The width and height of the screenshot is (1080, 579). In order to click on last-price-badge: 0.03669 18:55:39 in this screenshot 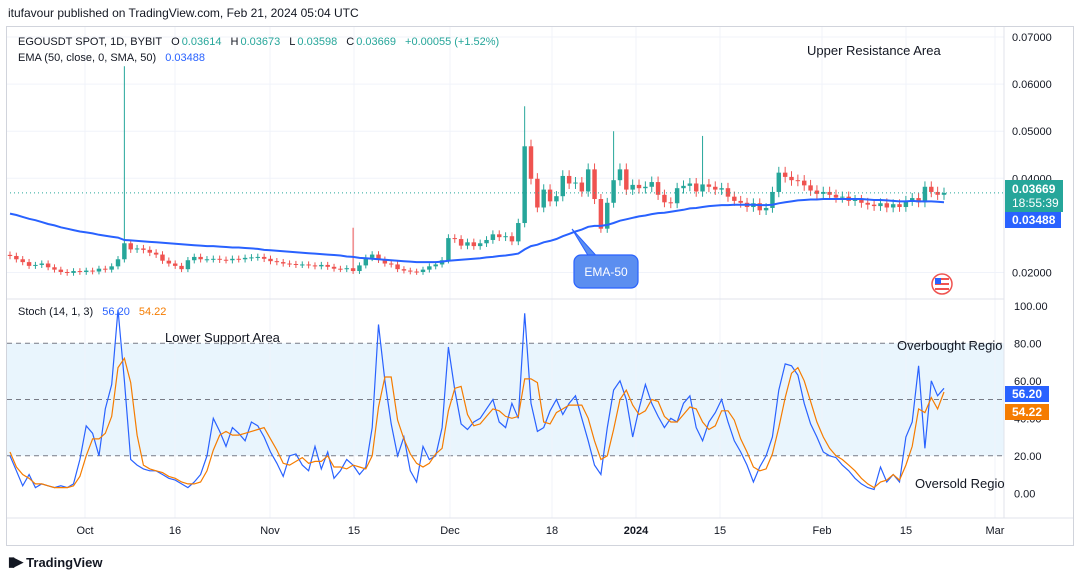, I will do `click(1034, 196)`.